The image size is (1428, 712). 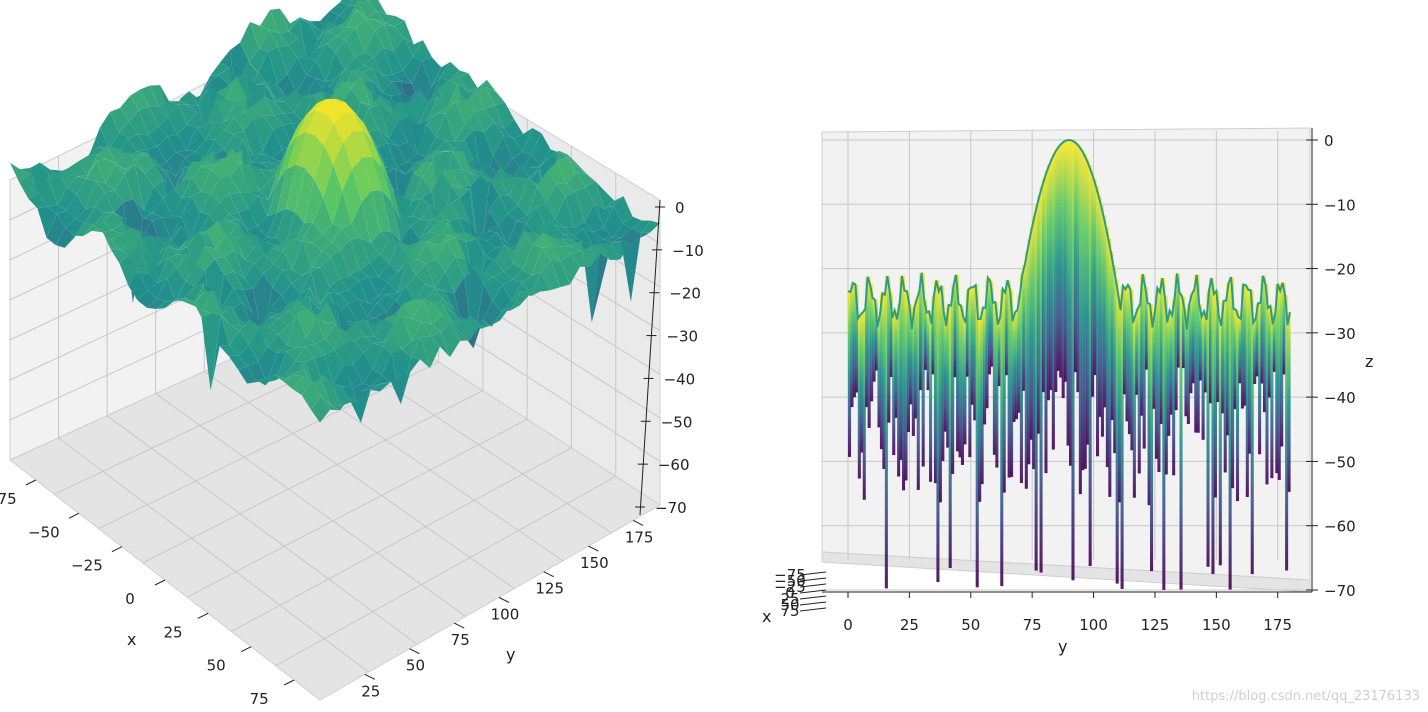 What do you see at coordinates (1093, 625) in the screenshot?
I see `y-tick-label: 100` at bounding box center [1093, 625].